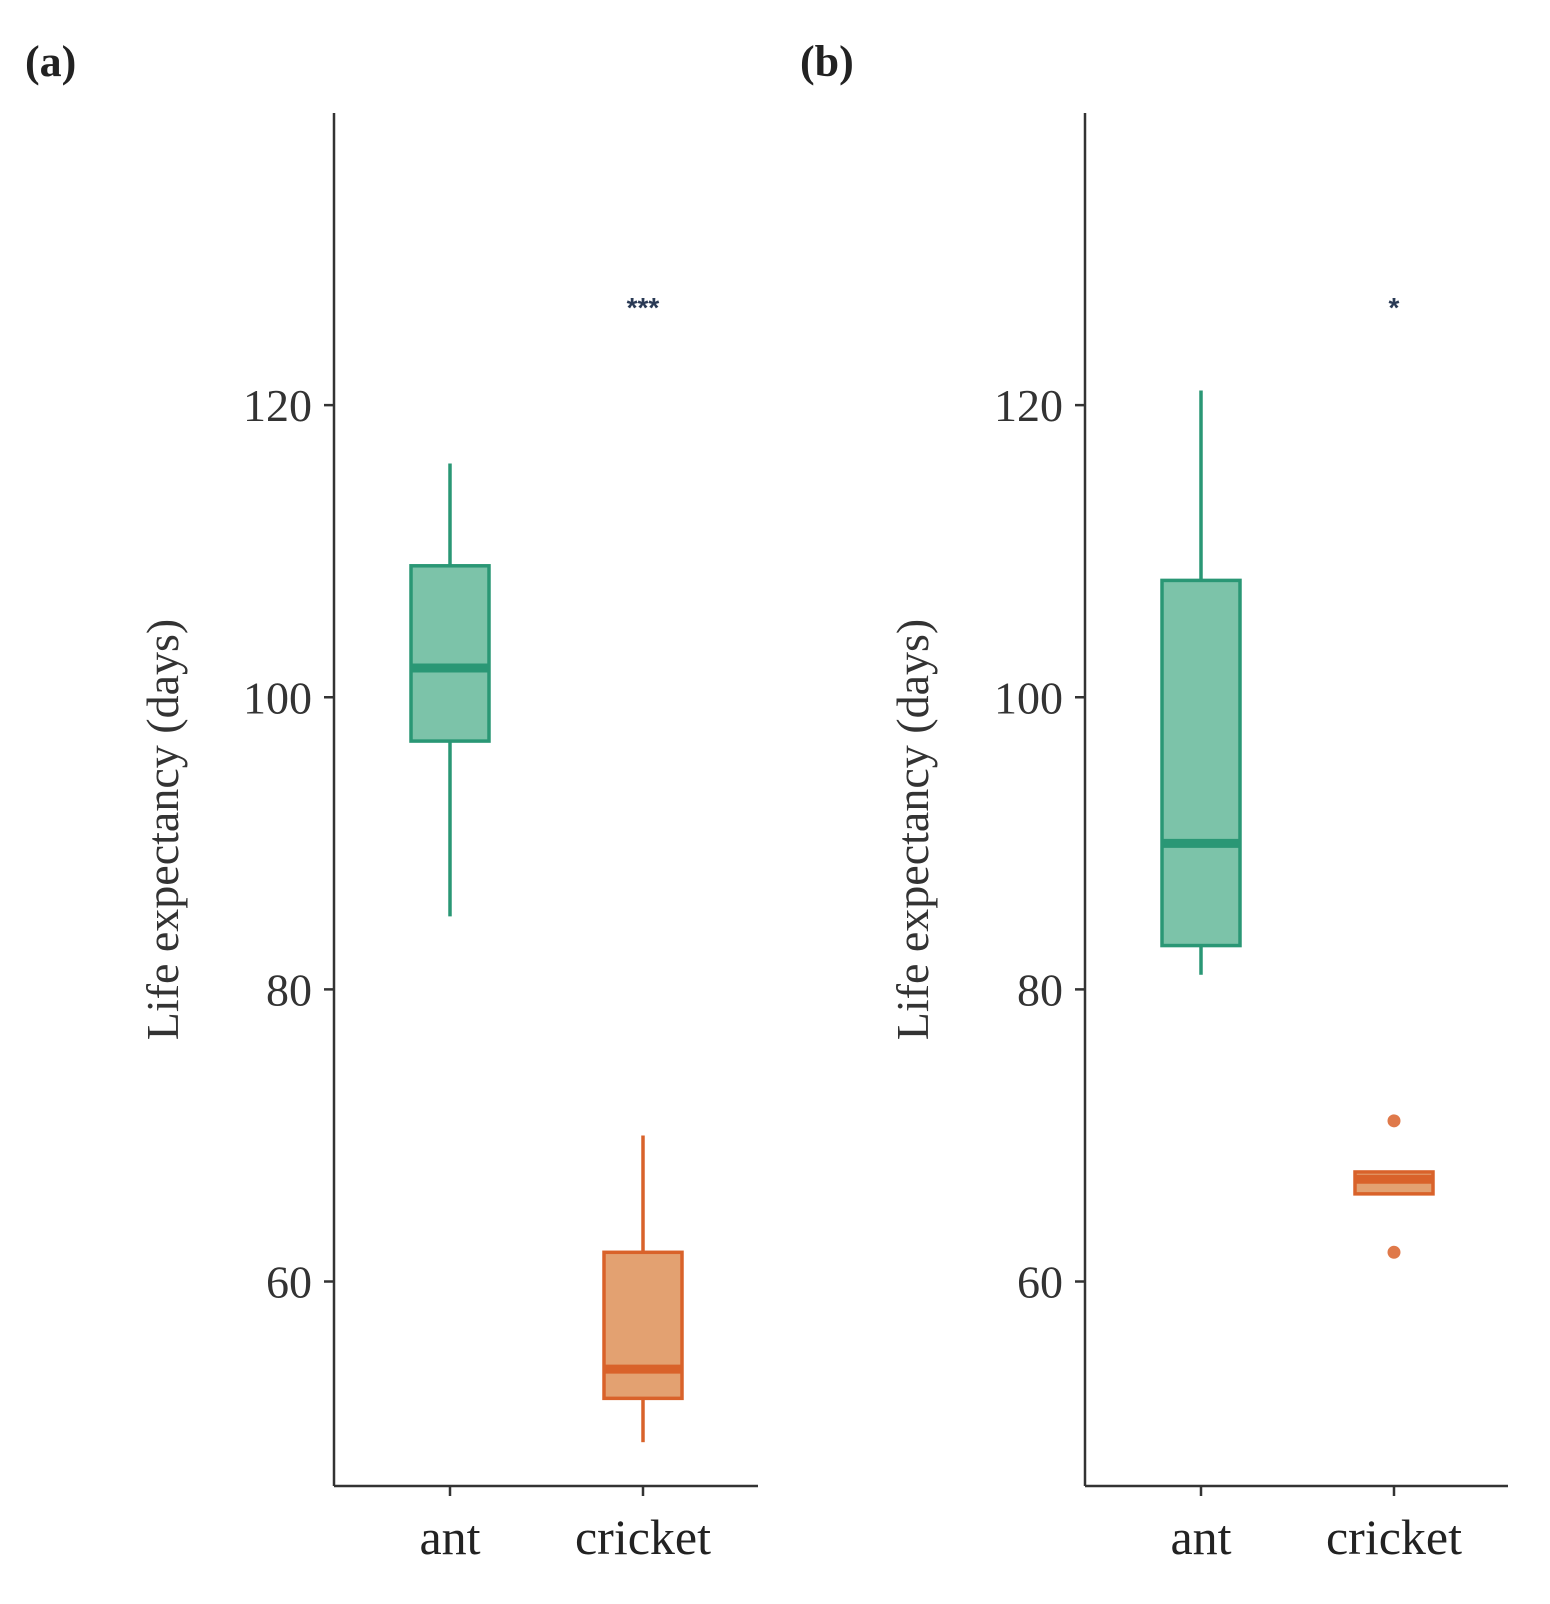  Describe the element at coordinates (1394, 307) in the screenshot. I see `significance-label: *` at that location.